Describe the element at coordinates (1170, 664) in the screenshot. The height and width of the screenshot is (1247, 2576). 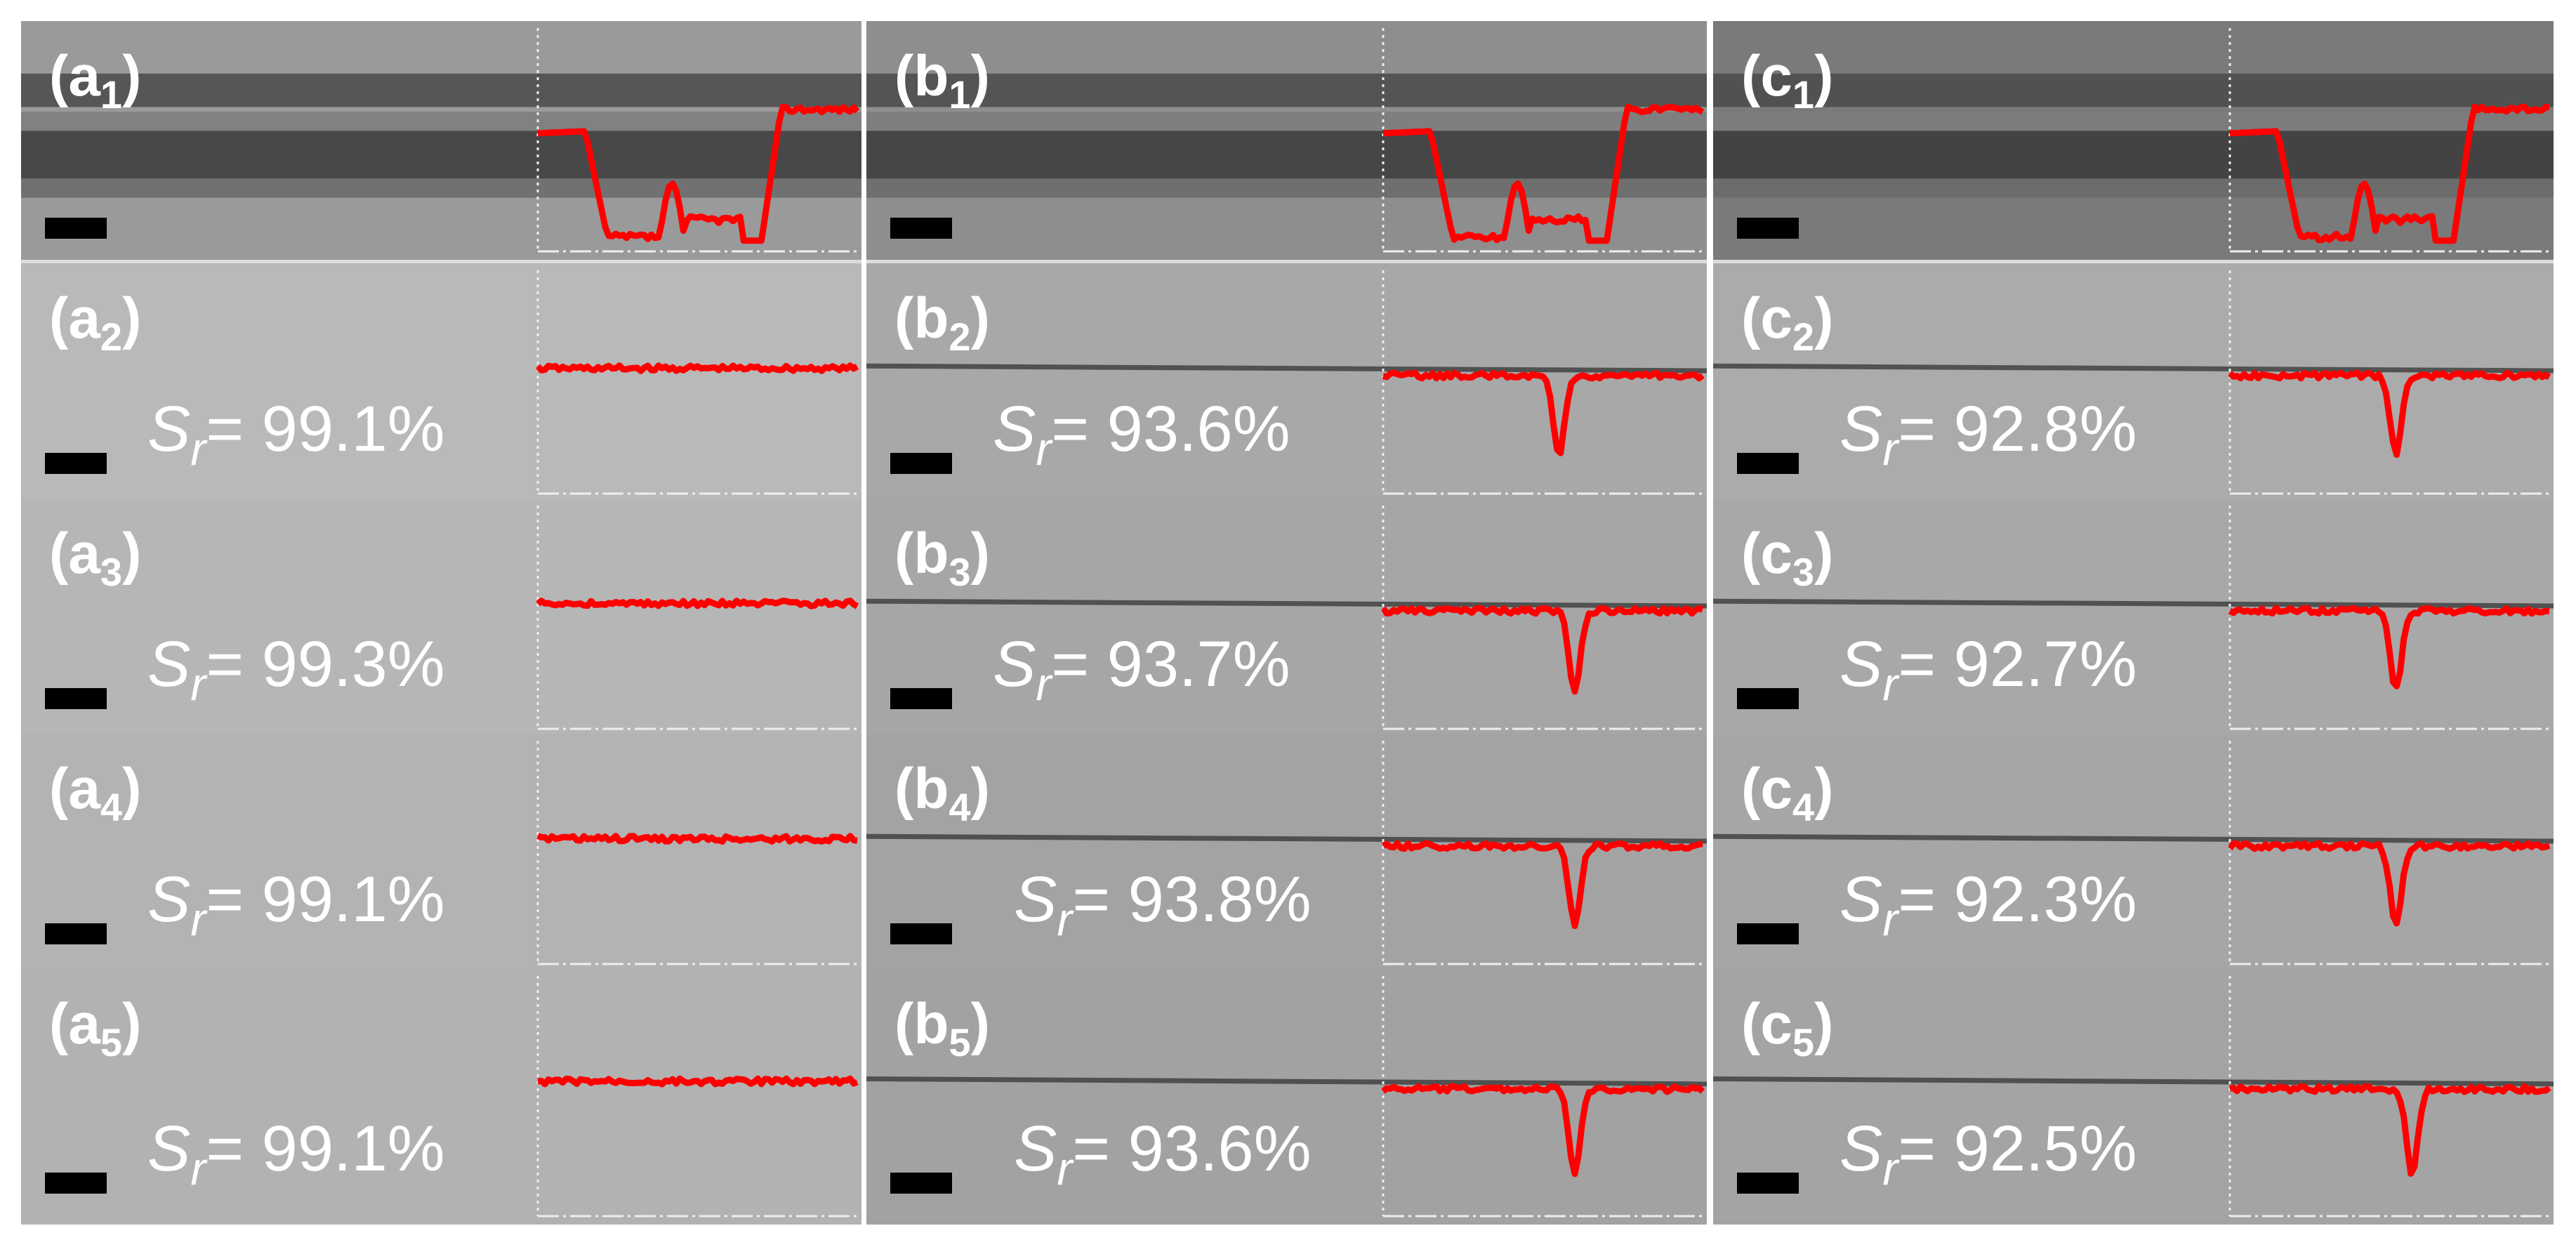
I see `survival-rate-value: = 93.7%` at that location.